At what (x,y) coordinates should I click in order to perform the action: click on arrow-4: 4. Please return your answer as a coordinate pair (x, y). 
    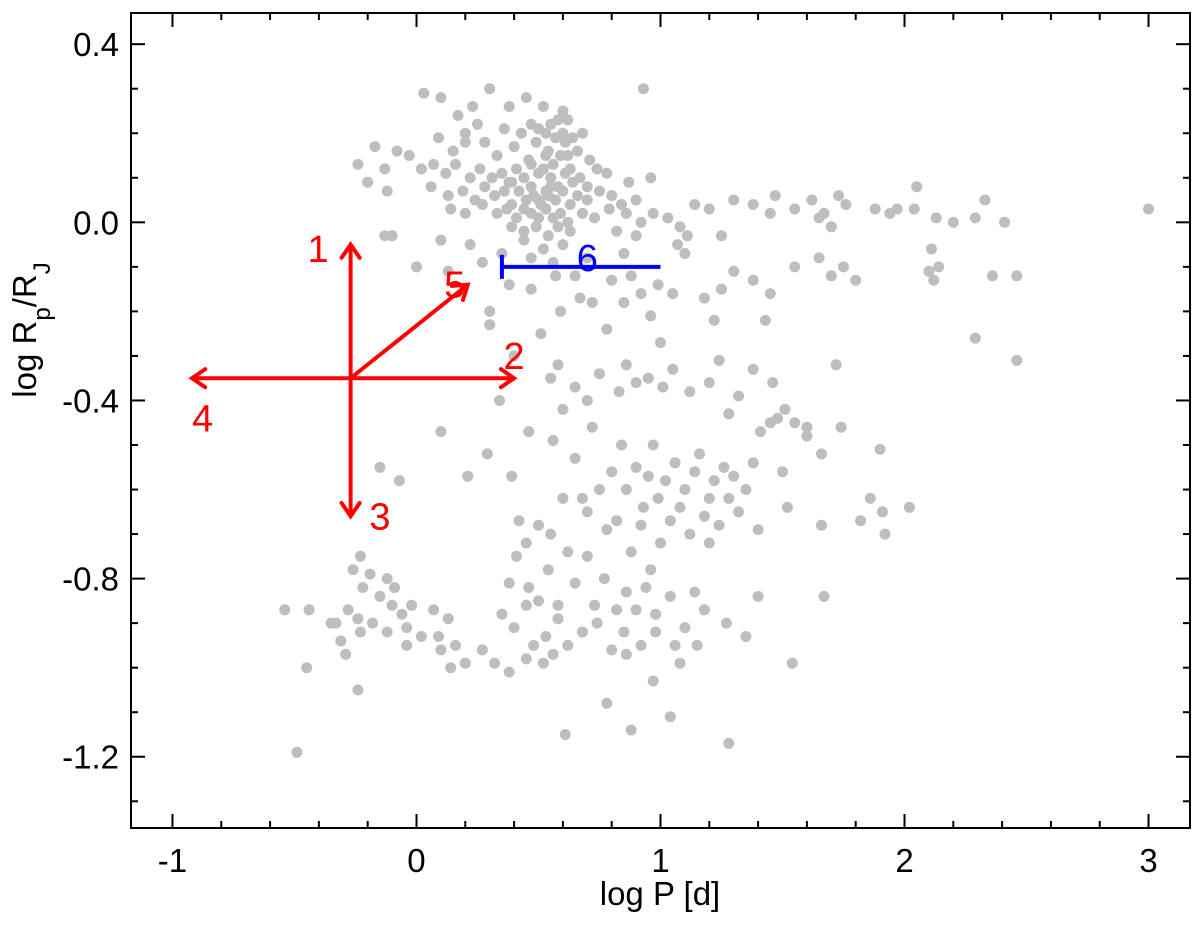
    Looking at the image, I should click on (269, 403).